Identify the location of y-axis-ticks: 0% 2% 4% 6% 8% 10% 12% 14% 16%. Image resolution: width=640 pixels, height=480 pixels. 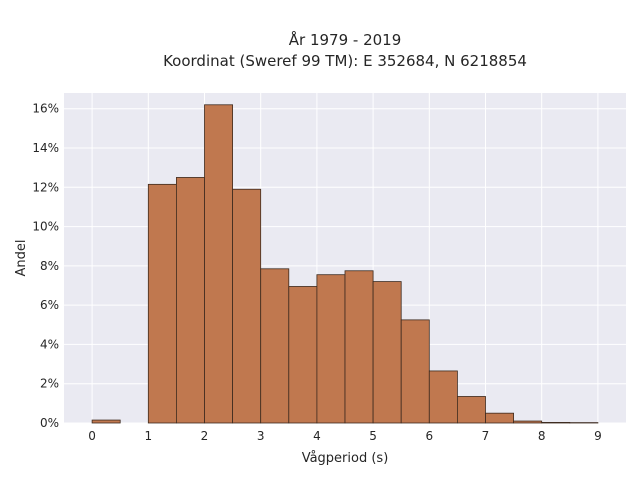
(45, 266).